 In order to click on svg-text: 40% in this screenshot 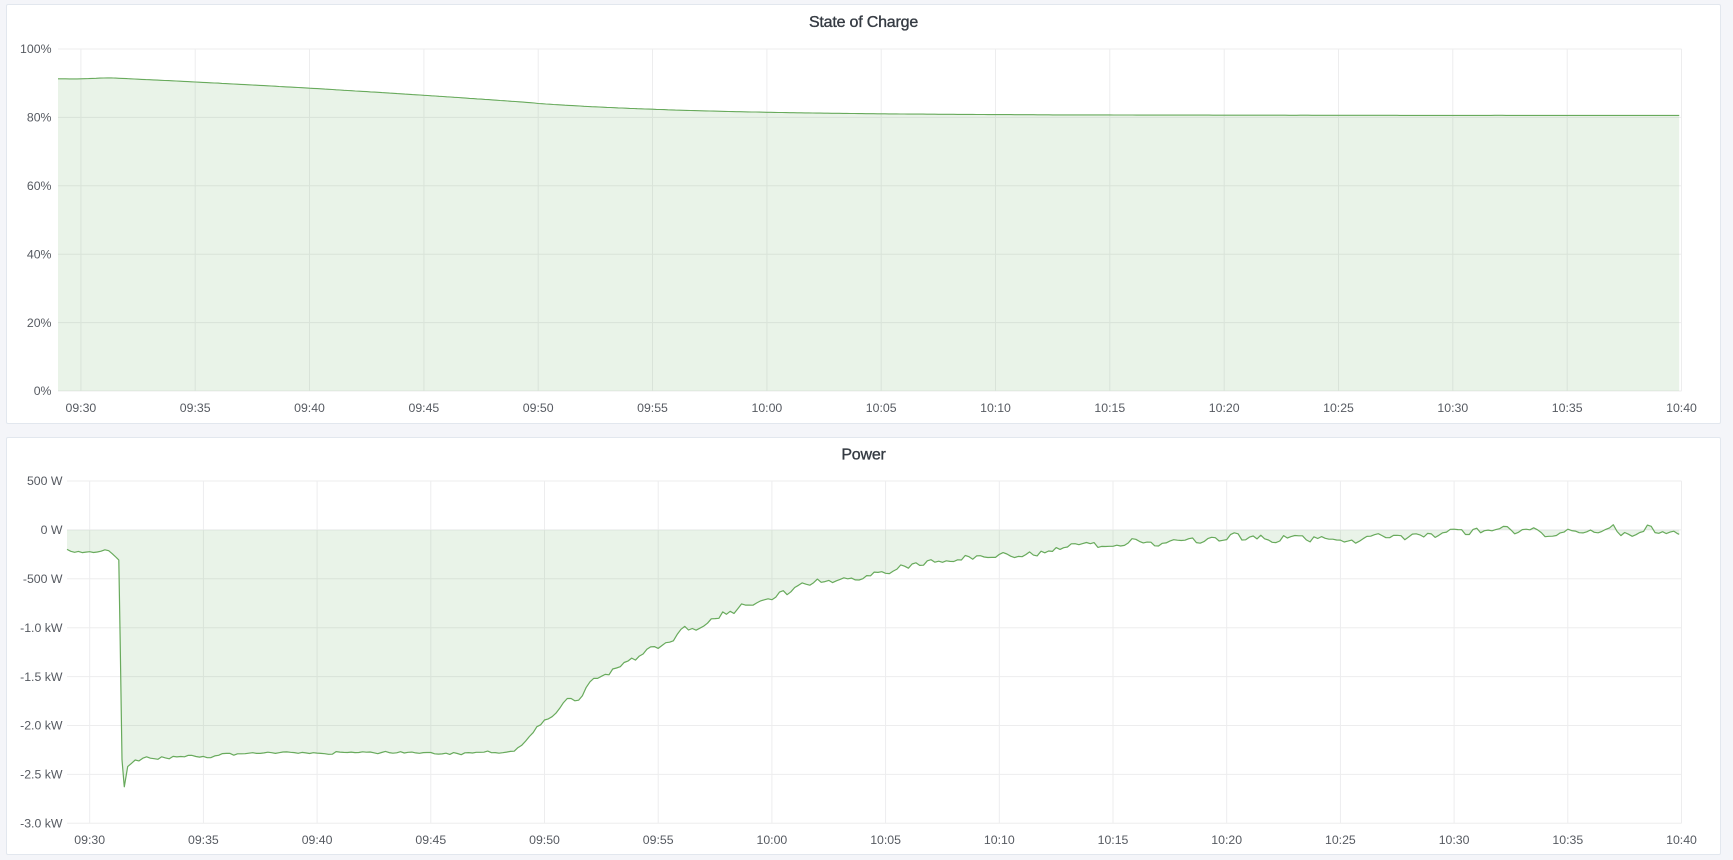, I will do `click(39, 254)`.